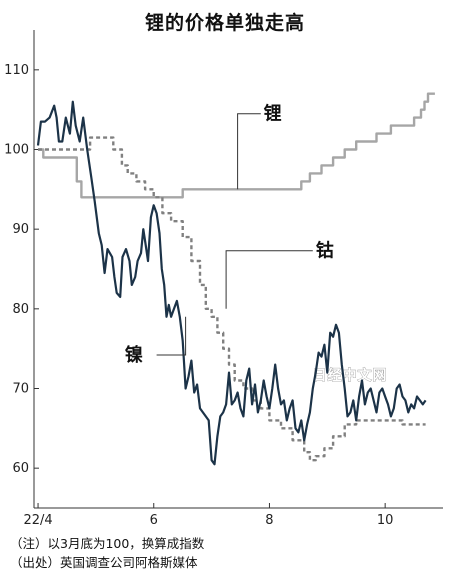 This screenshot has width=450, height=575. What do you see at coordinates (350, 375) in the screenshot?
I see `watermark-text: 日经中文网` at bounding box center [350, 375].